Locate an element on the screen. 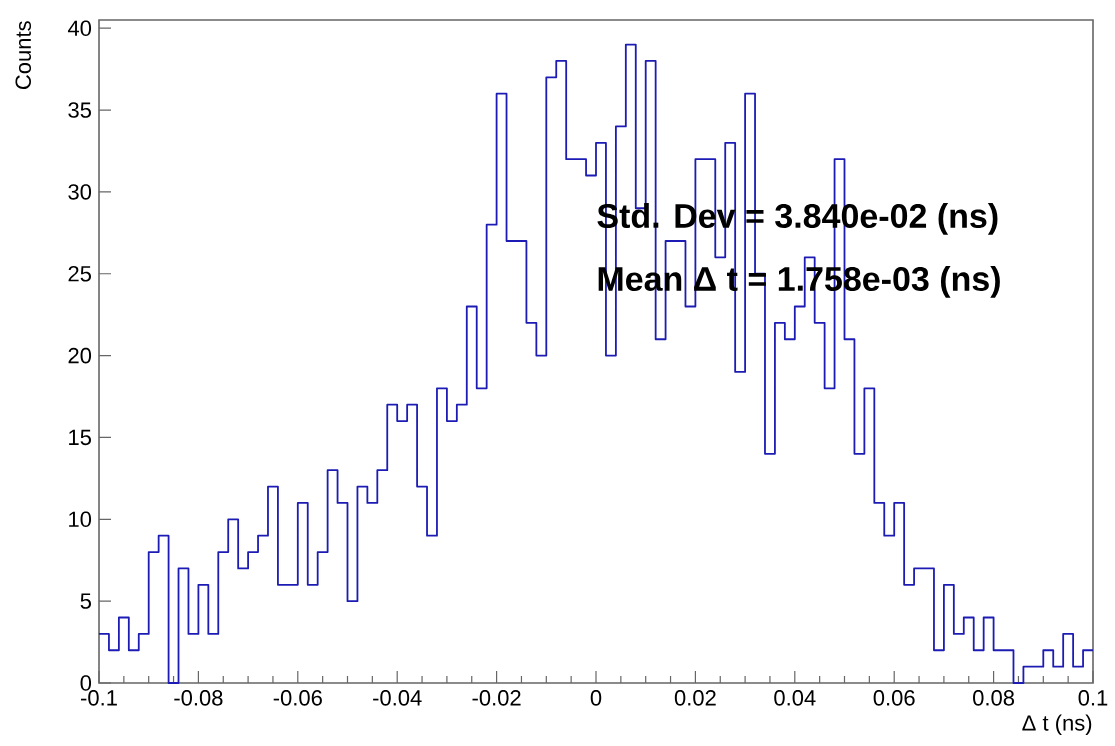 This screenshot has width=1115, height=746. y-tick-label: 40 is located at coordinates (79, 28).